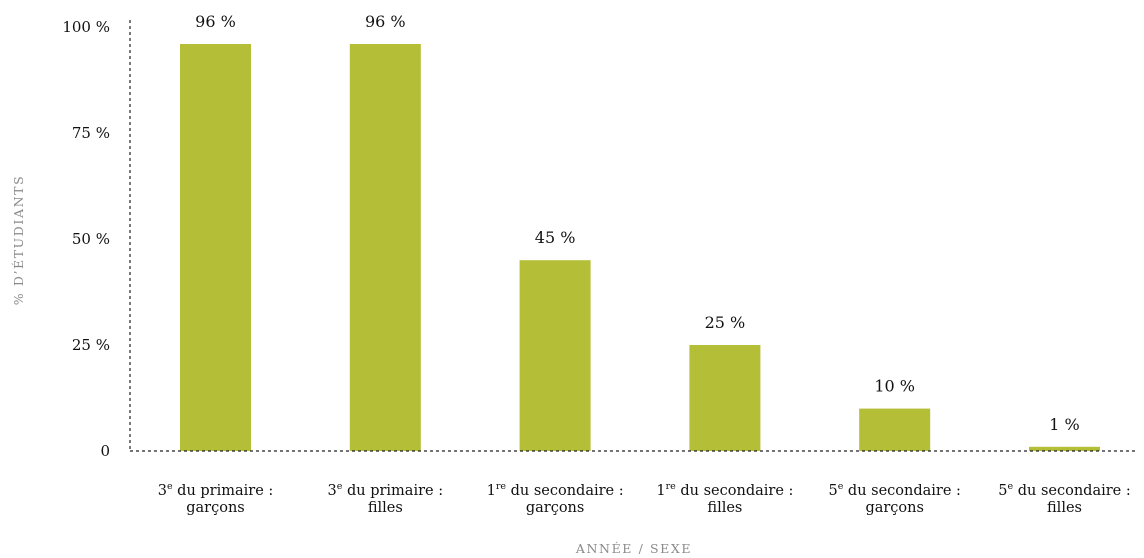 The height and width of the screenshot is (558, 1144). Describe the element at coordinates (555, 237) in the screenshot. I see `data-label: 45 %` at that location.